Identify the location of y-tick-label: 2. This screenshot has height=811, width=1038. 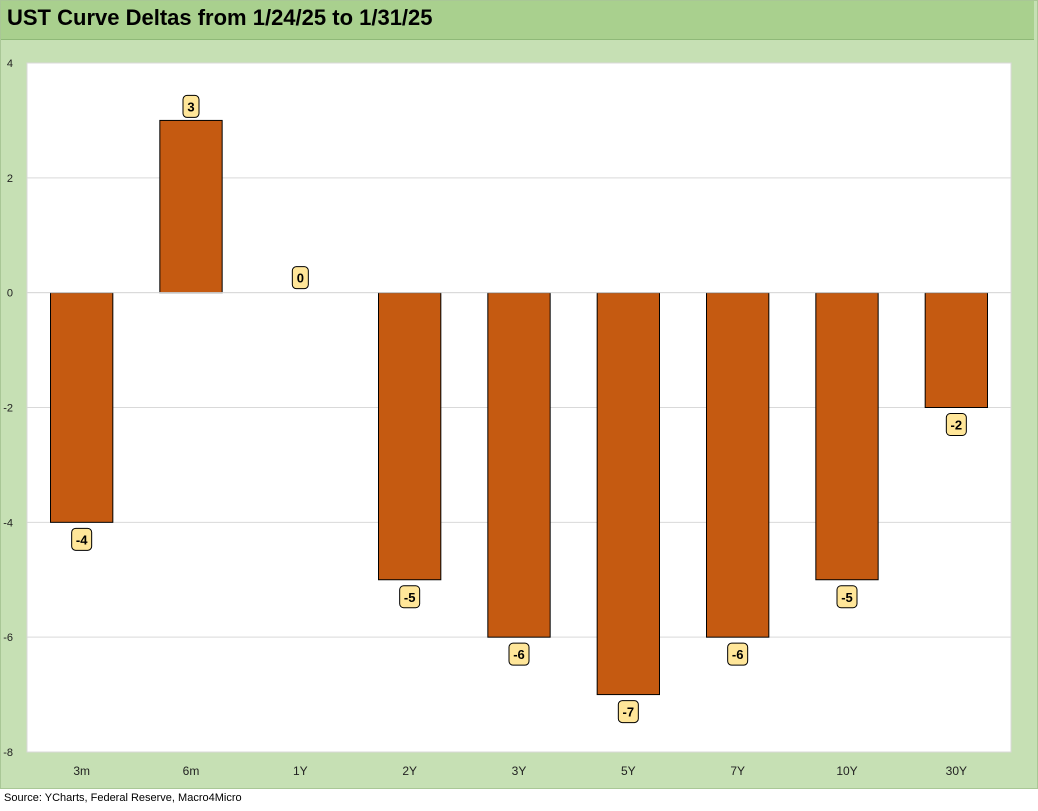
(10, 179).